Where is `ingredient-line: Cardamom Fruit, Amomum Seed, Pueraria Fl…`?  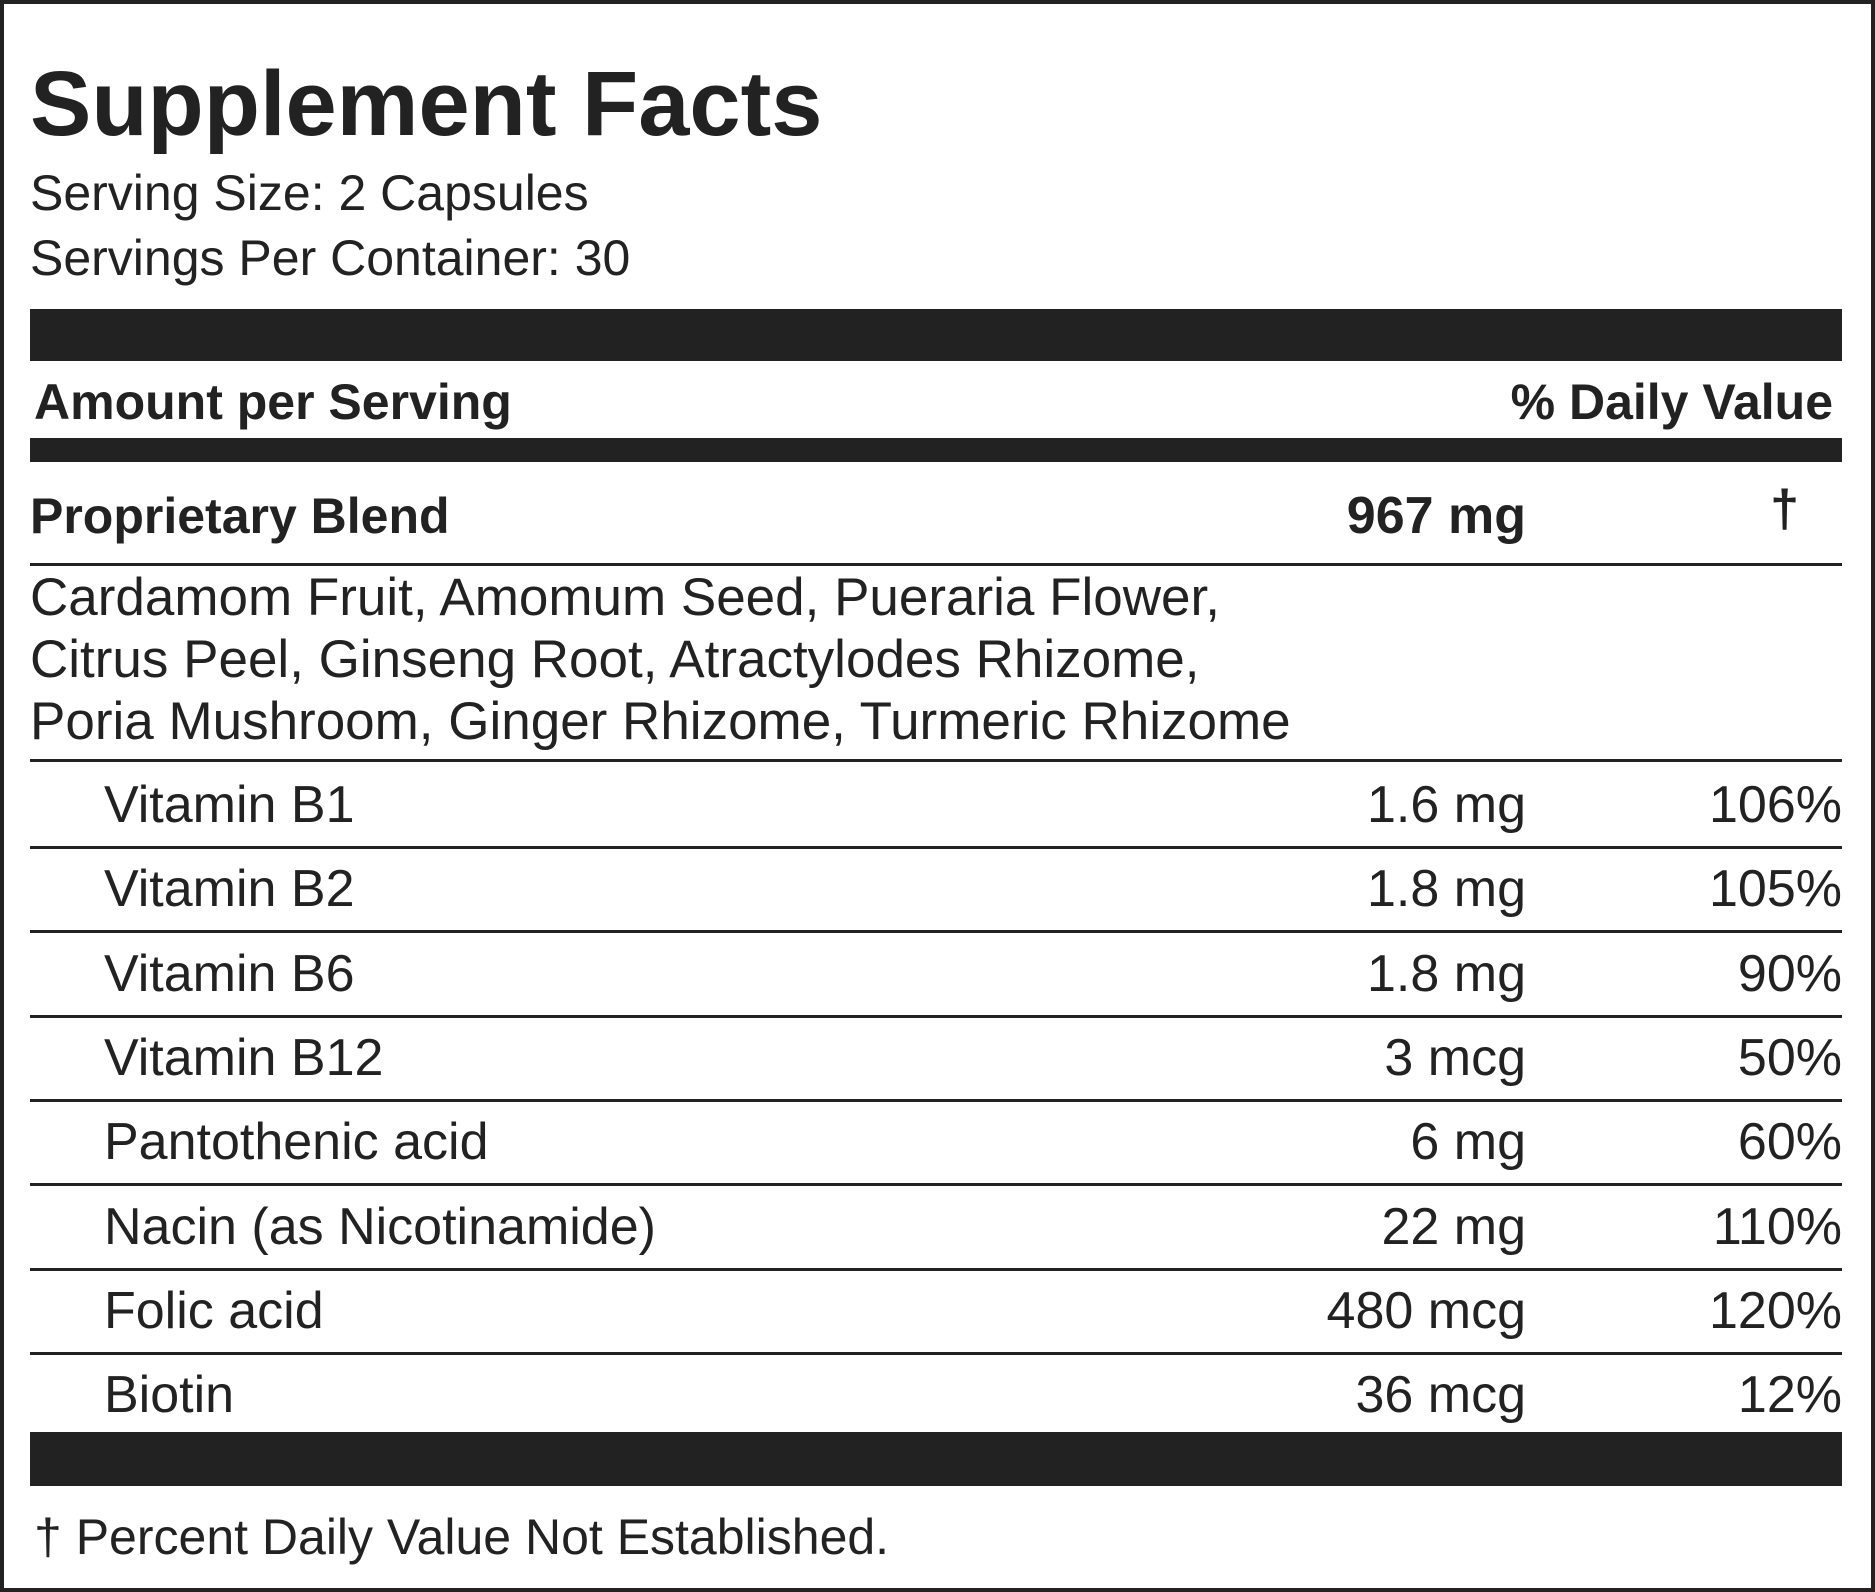
ingredient-line: Cardamom Fruit, Amomum Seed, Pueraria Fl… is located at coordinates (625, 597).